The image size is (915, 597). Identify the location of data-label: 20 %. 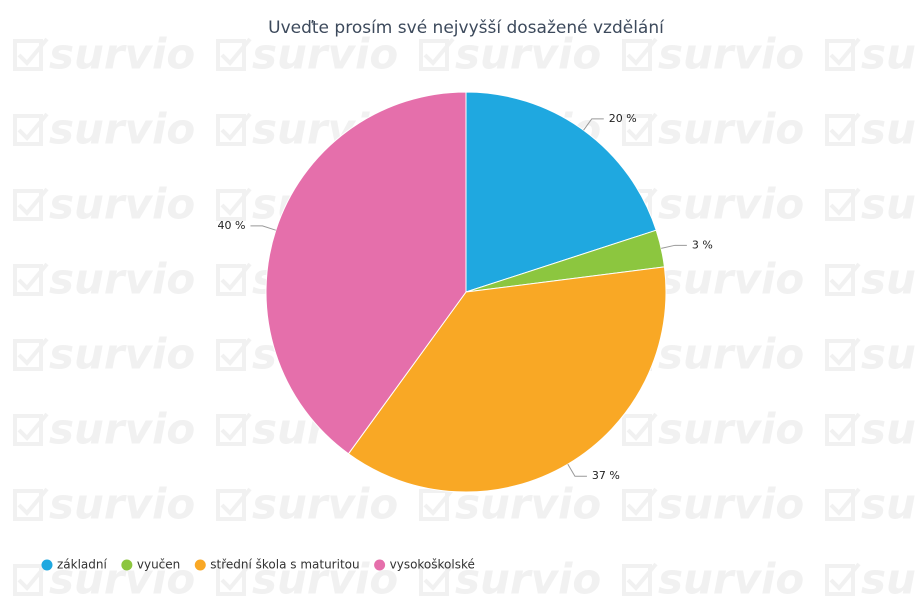
(623, 118).